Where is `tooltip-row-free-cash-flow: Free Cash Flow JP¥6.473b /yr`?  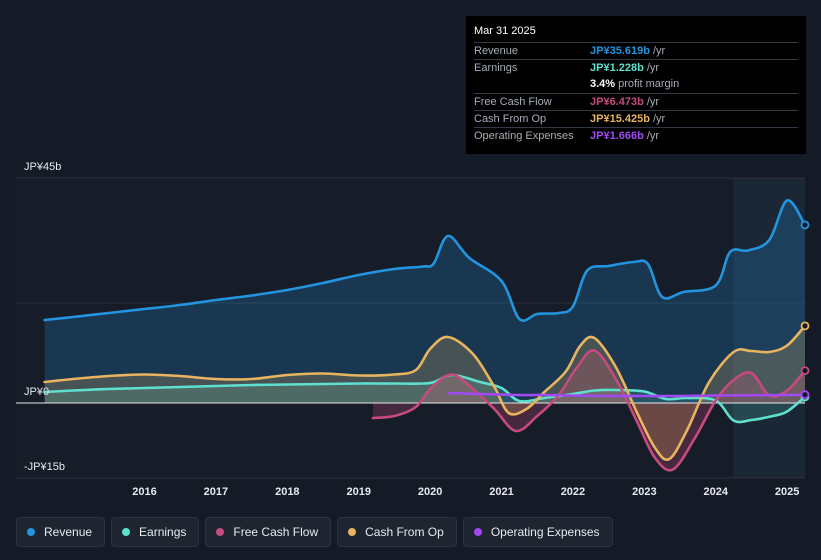
tooltip-row-free-cash-flow: Free Cash Flow JP¥6.473b /yr is located at coordinates (636, 101).